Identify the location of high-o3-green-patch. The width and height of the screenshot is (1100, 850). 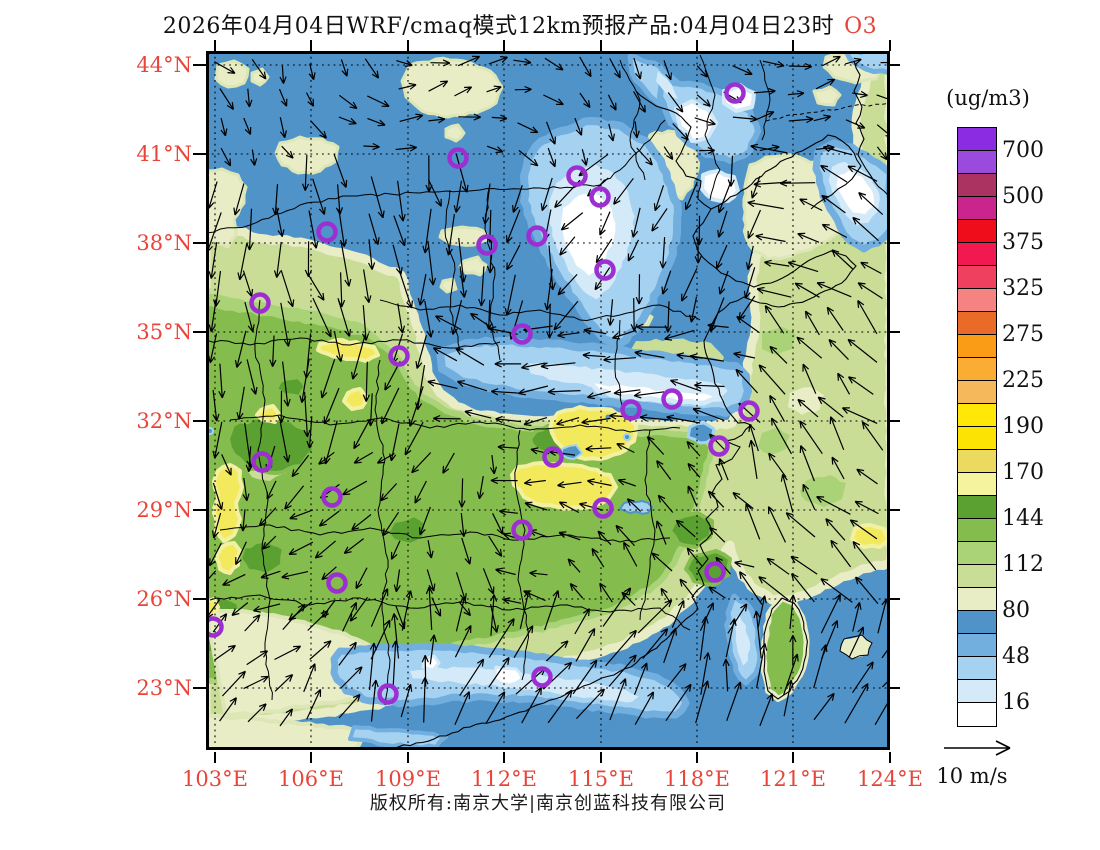
(262, 558).